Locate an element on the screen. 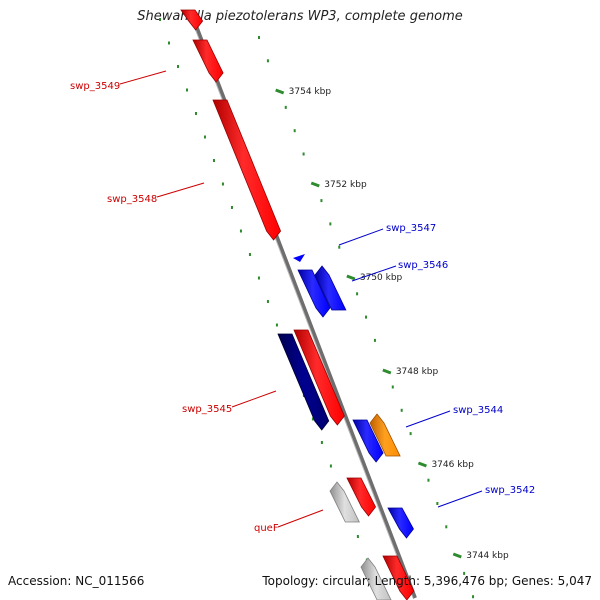 Image resolution: width=600 pixels, height=600 pixels. gene-swp_3546b is located at coordinates (330, 288).